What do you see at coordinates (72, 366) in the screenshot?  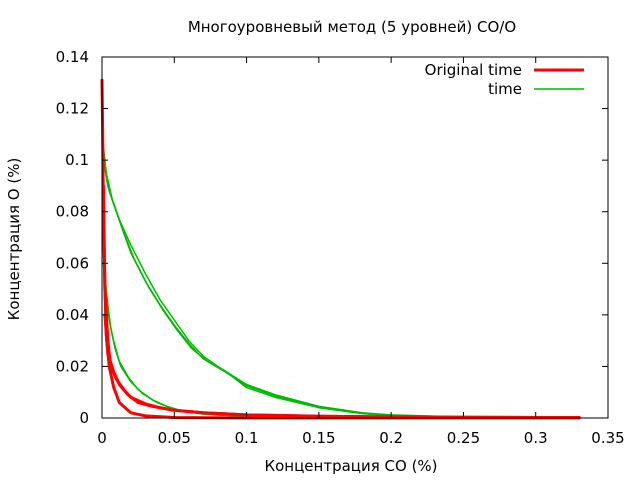 I see `y-tick-label: 0.02` at bounding box center [72, 366].